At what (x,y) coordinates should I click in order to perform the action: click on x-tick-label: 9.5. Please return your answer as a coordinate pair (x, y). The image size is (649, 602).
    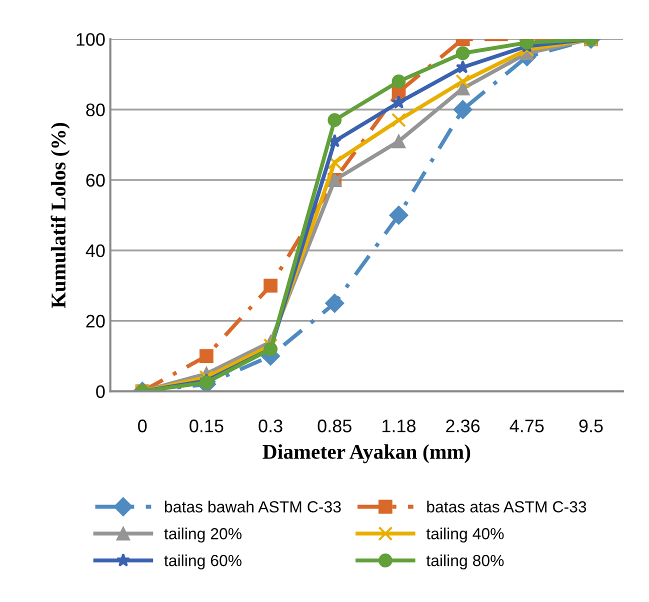
    Looking at the image, I should click on (591, 426).